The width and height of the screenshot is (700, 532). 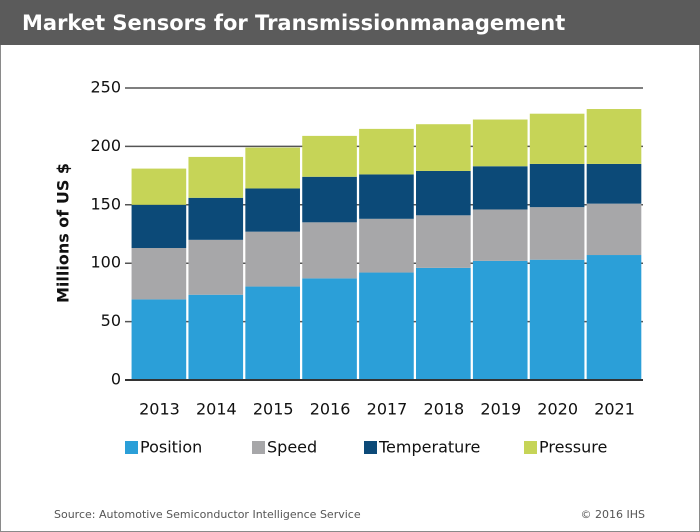 I want to click on x-tick-label: 2017, so click(x=387, y=409).